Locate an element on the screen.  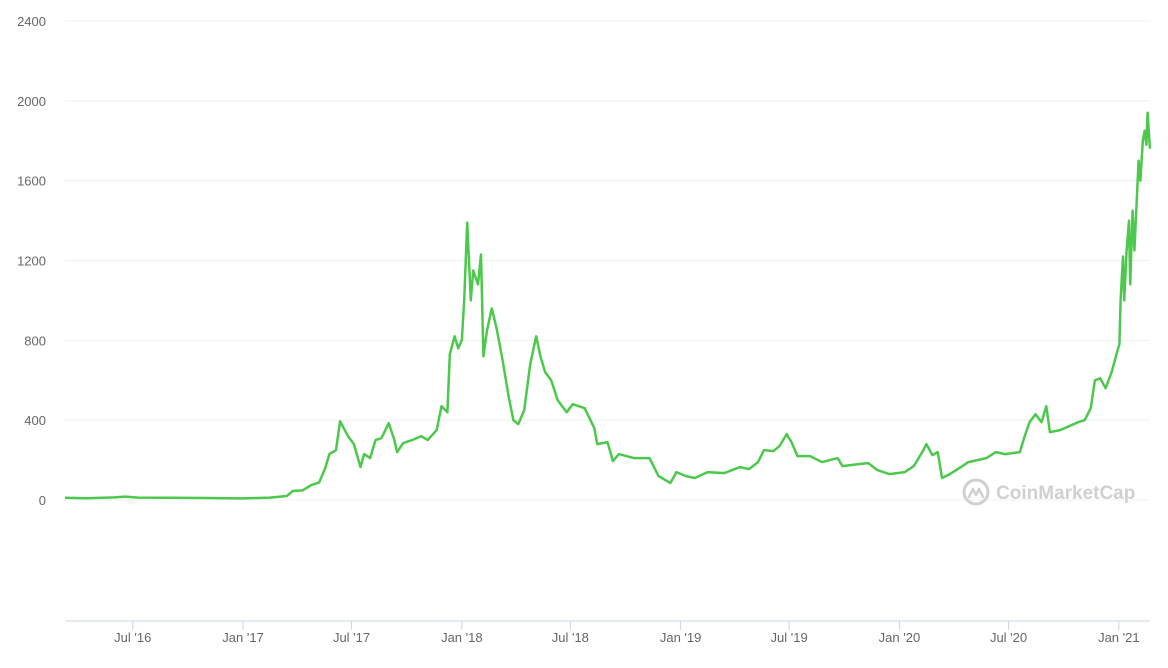
x-tick-label: Jan '19 is located at coordinates (681, 637).